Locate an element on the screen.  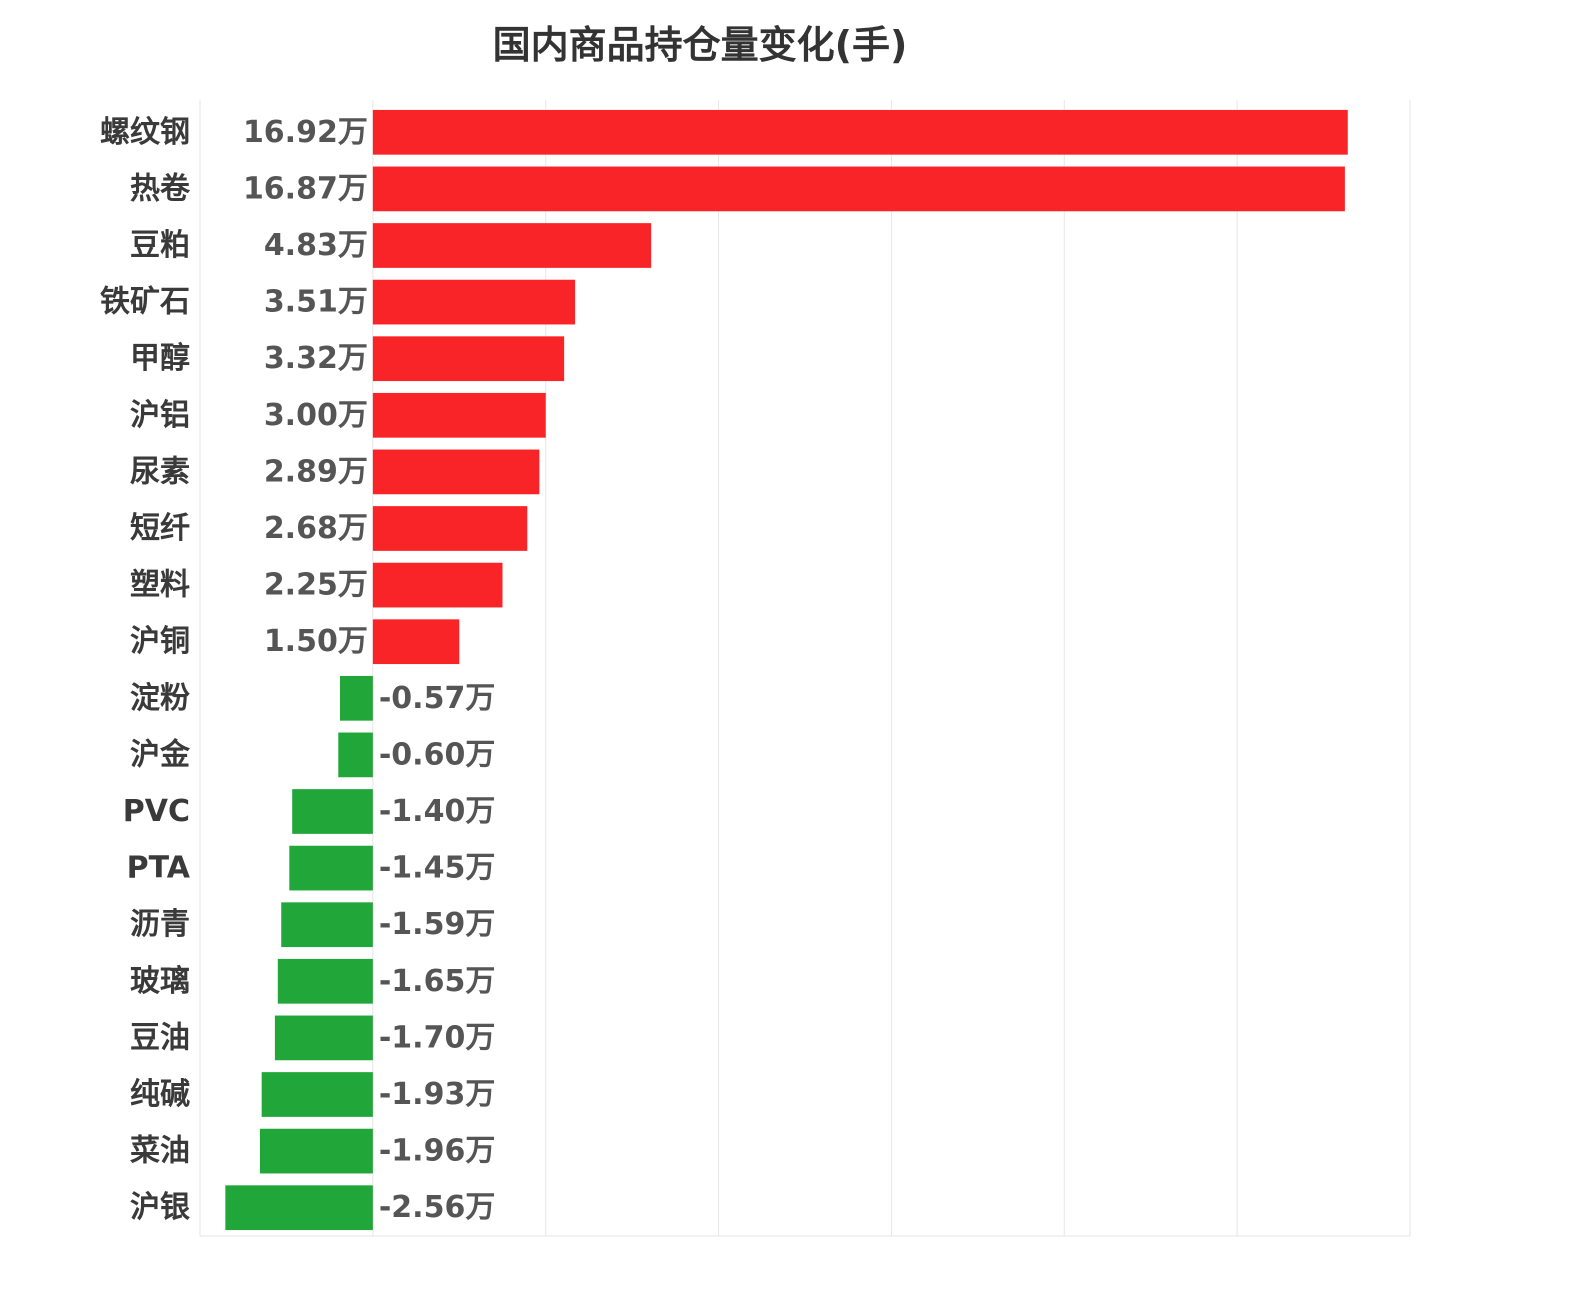
category-label: 螺纹钢 is located at coordinates (145, 132).